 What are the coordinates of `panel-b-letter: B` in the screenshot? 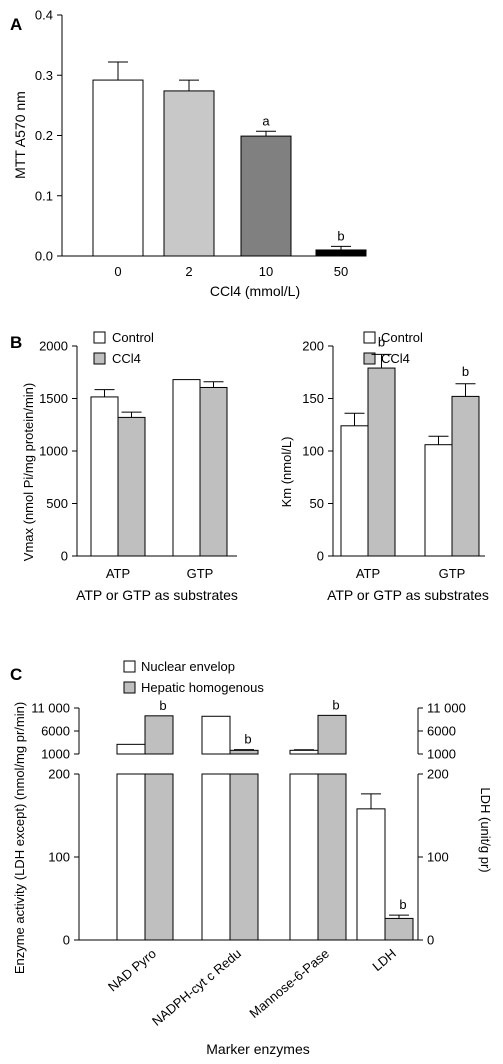 It's located at (16, 342).